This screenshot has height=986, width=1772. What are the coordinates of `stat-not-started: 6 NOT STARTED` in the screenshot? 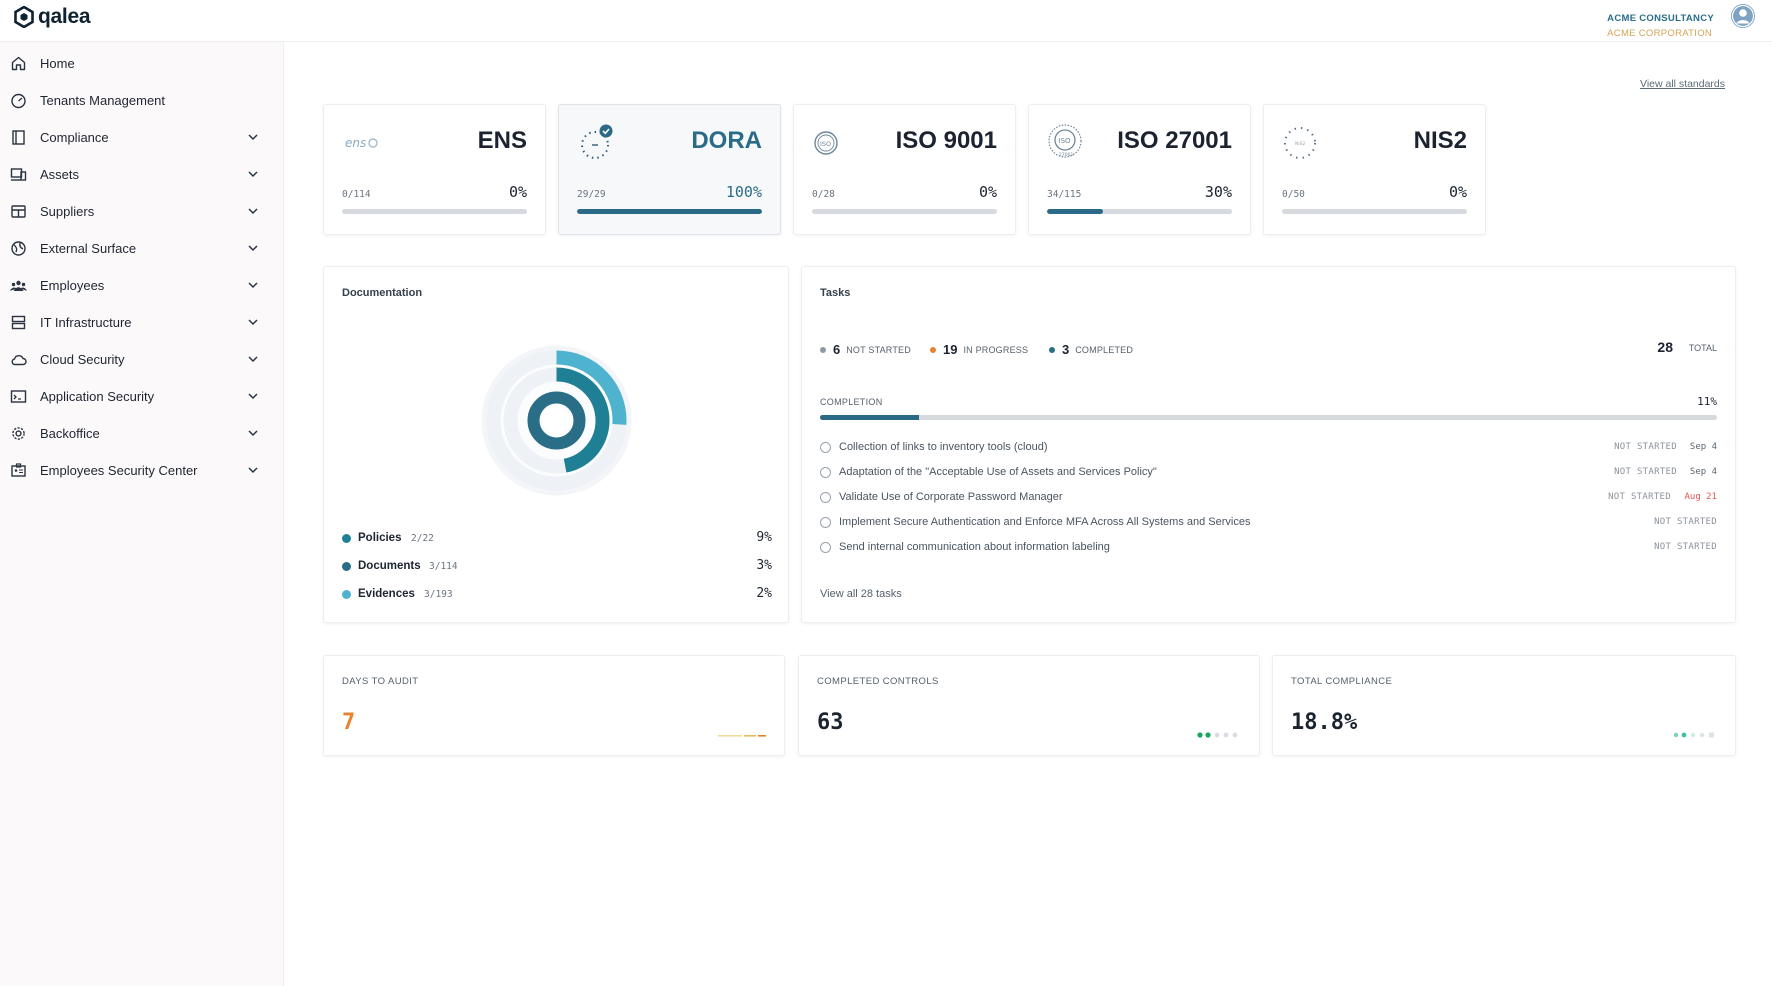 It's located at (865, 349).